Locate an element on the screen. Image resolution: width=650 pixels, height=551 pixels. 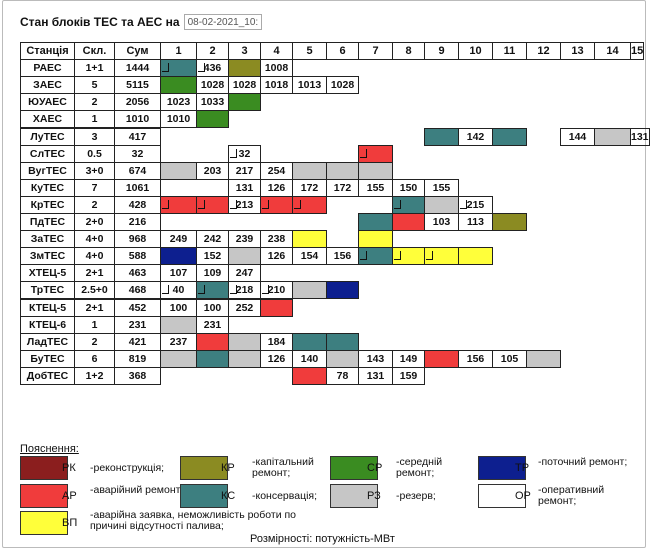
station-sum: 1444 is located at coordinates (137, 68).